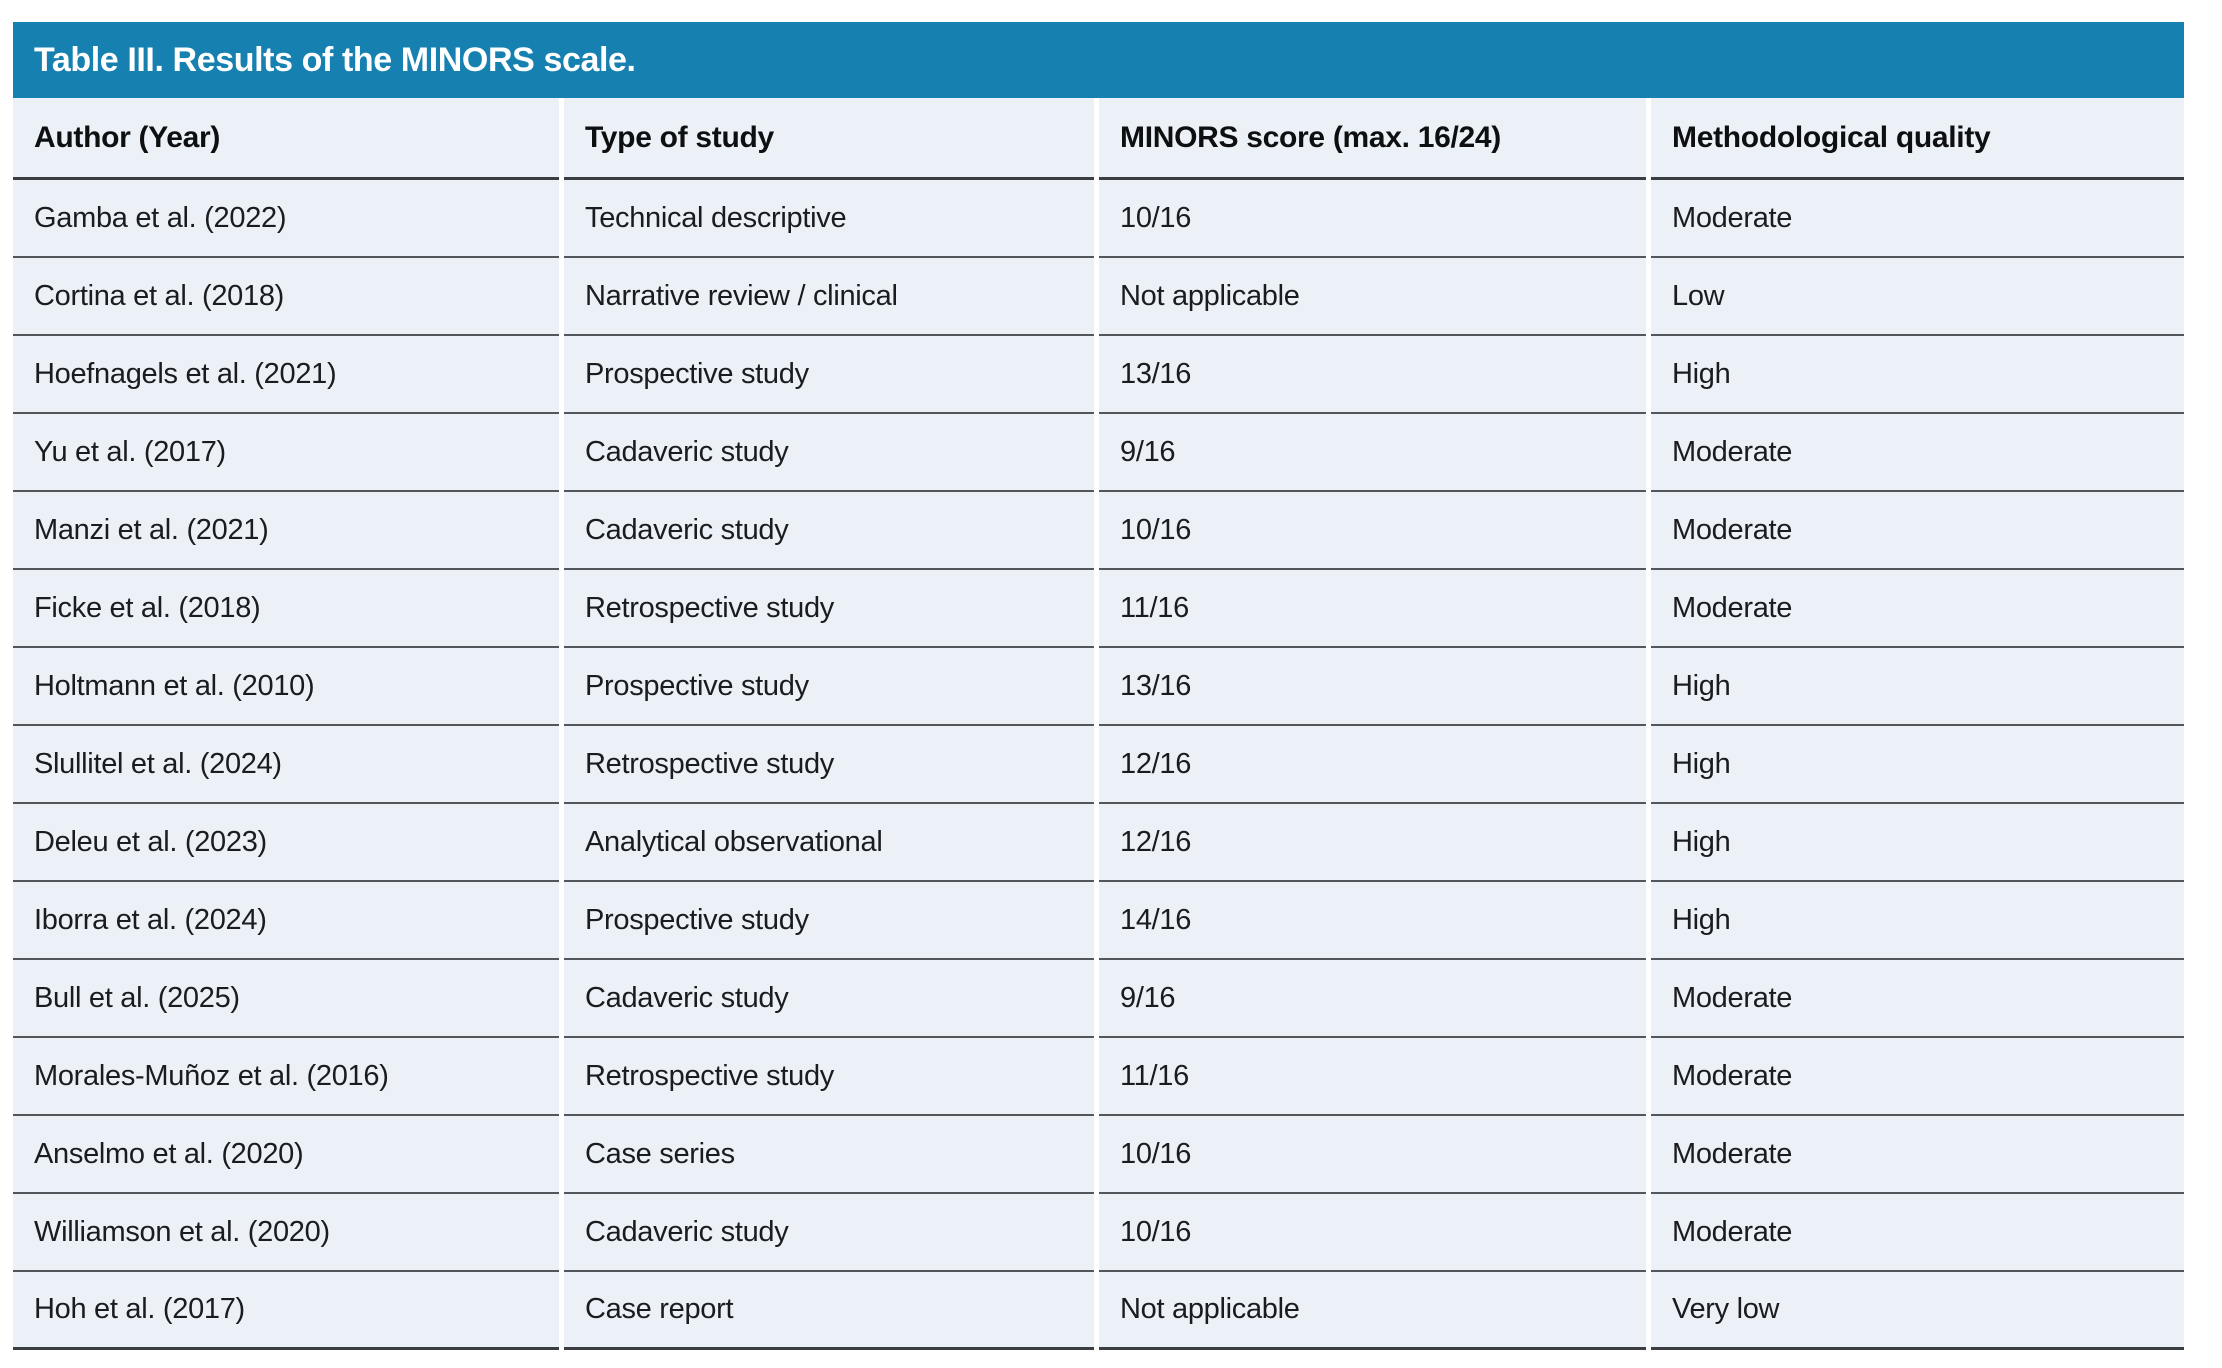  What do you see at coordinates (335, 59) in the screenshot?
I see `table-title: Table III. Results of the MINORS scale.` at bounding box center [335, 59].